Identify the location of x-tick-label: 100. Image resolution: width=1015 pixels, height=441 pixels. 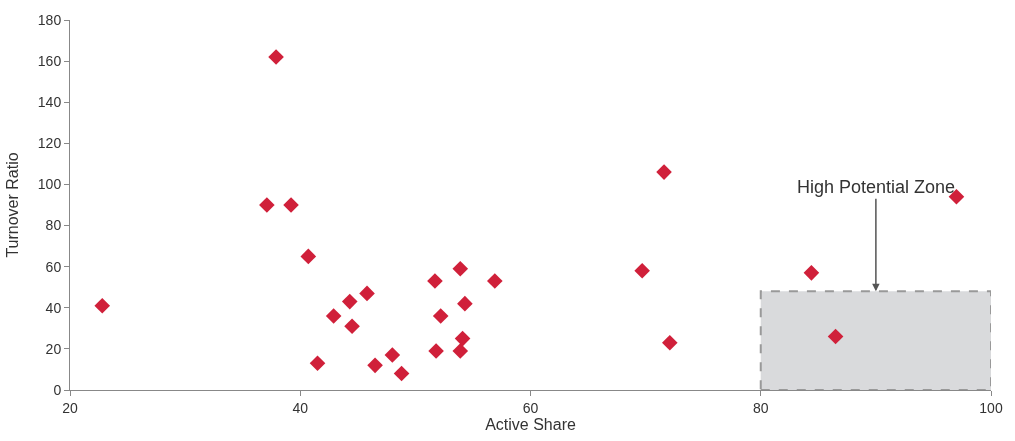
(991, 407).